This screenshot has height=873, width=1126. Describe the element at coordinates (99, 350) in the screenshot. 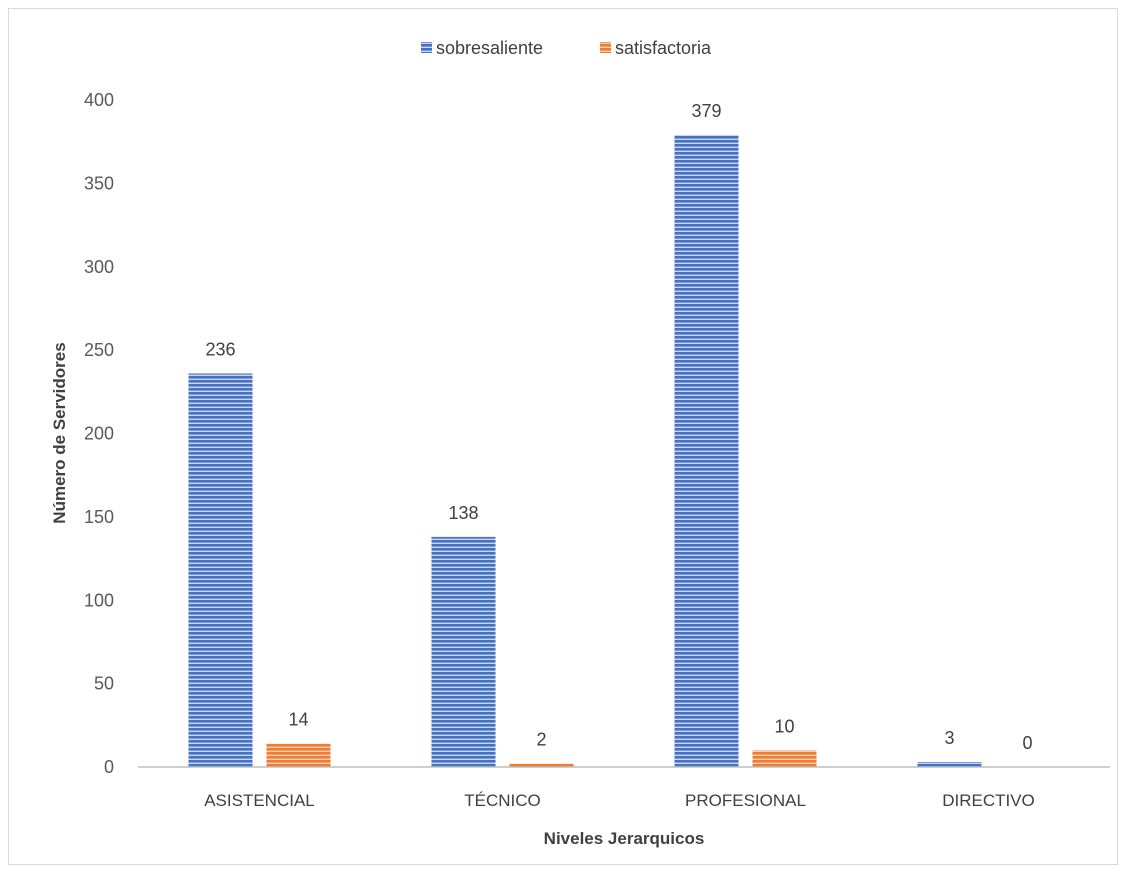

I see `y-tick-label: 250` at that location.